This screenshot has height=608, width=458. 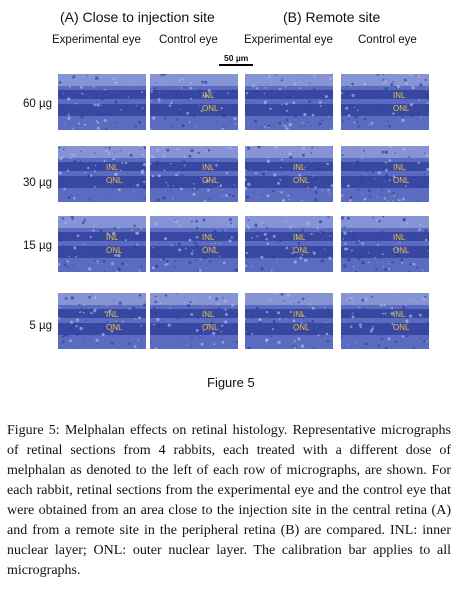 I want to click on micrograph-a-experimental-5ug: INL ONL, so click(x=102, y=321).